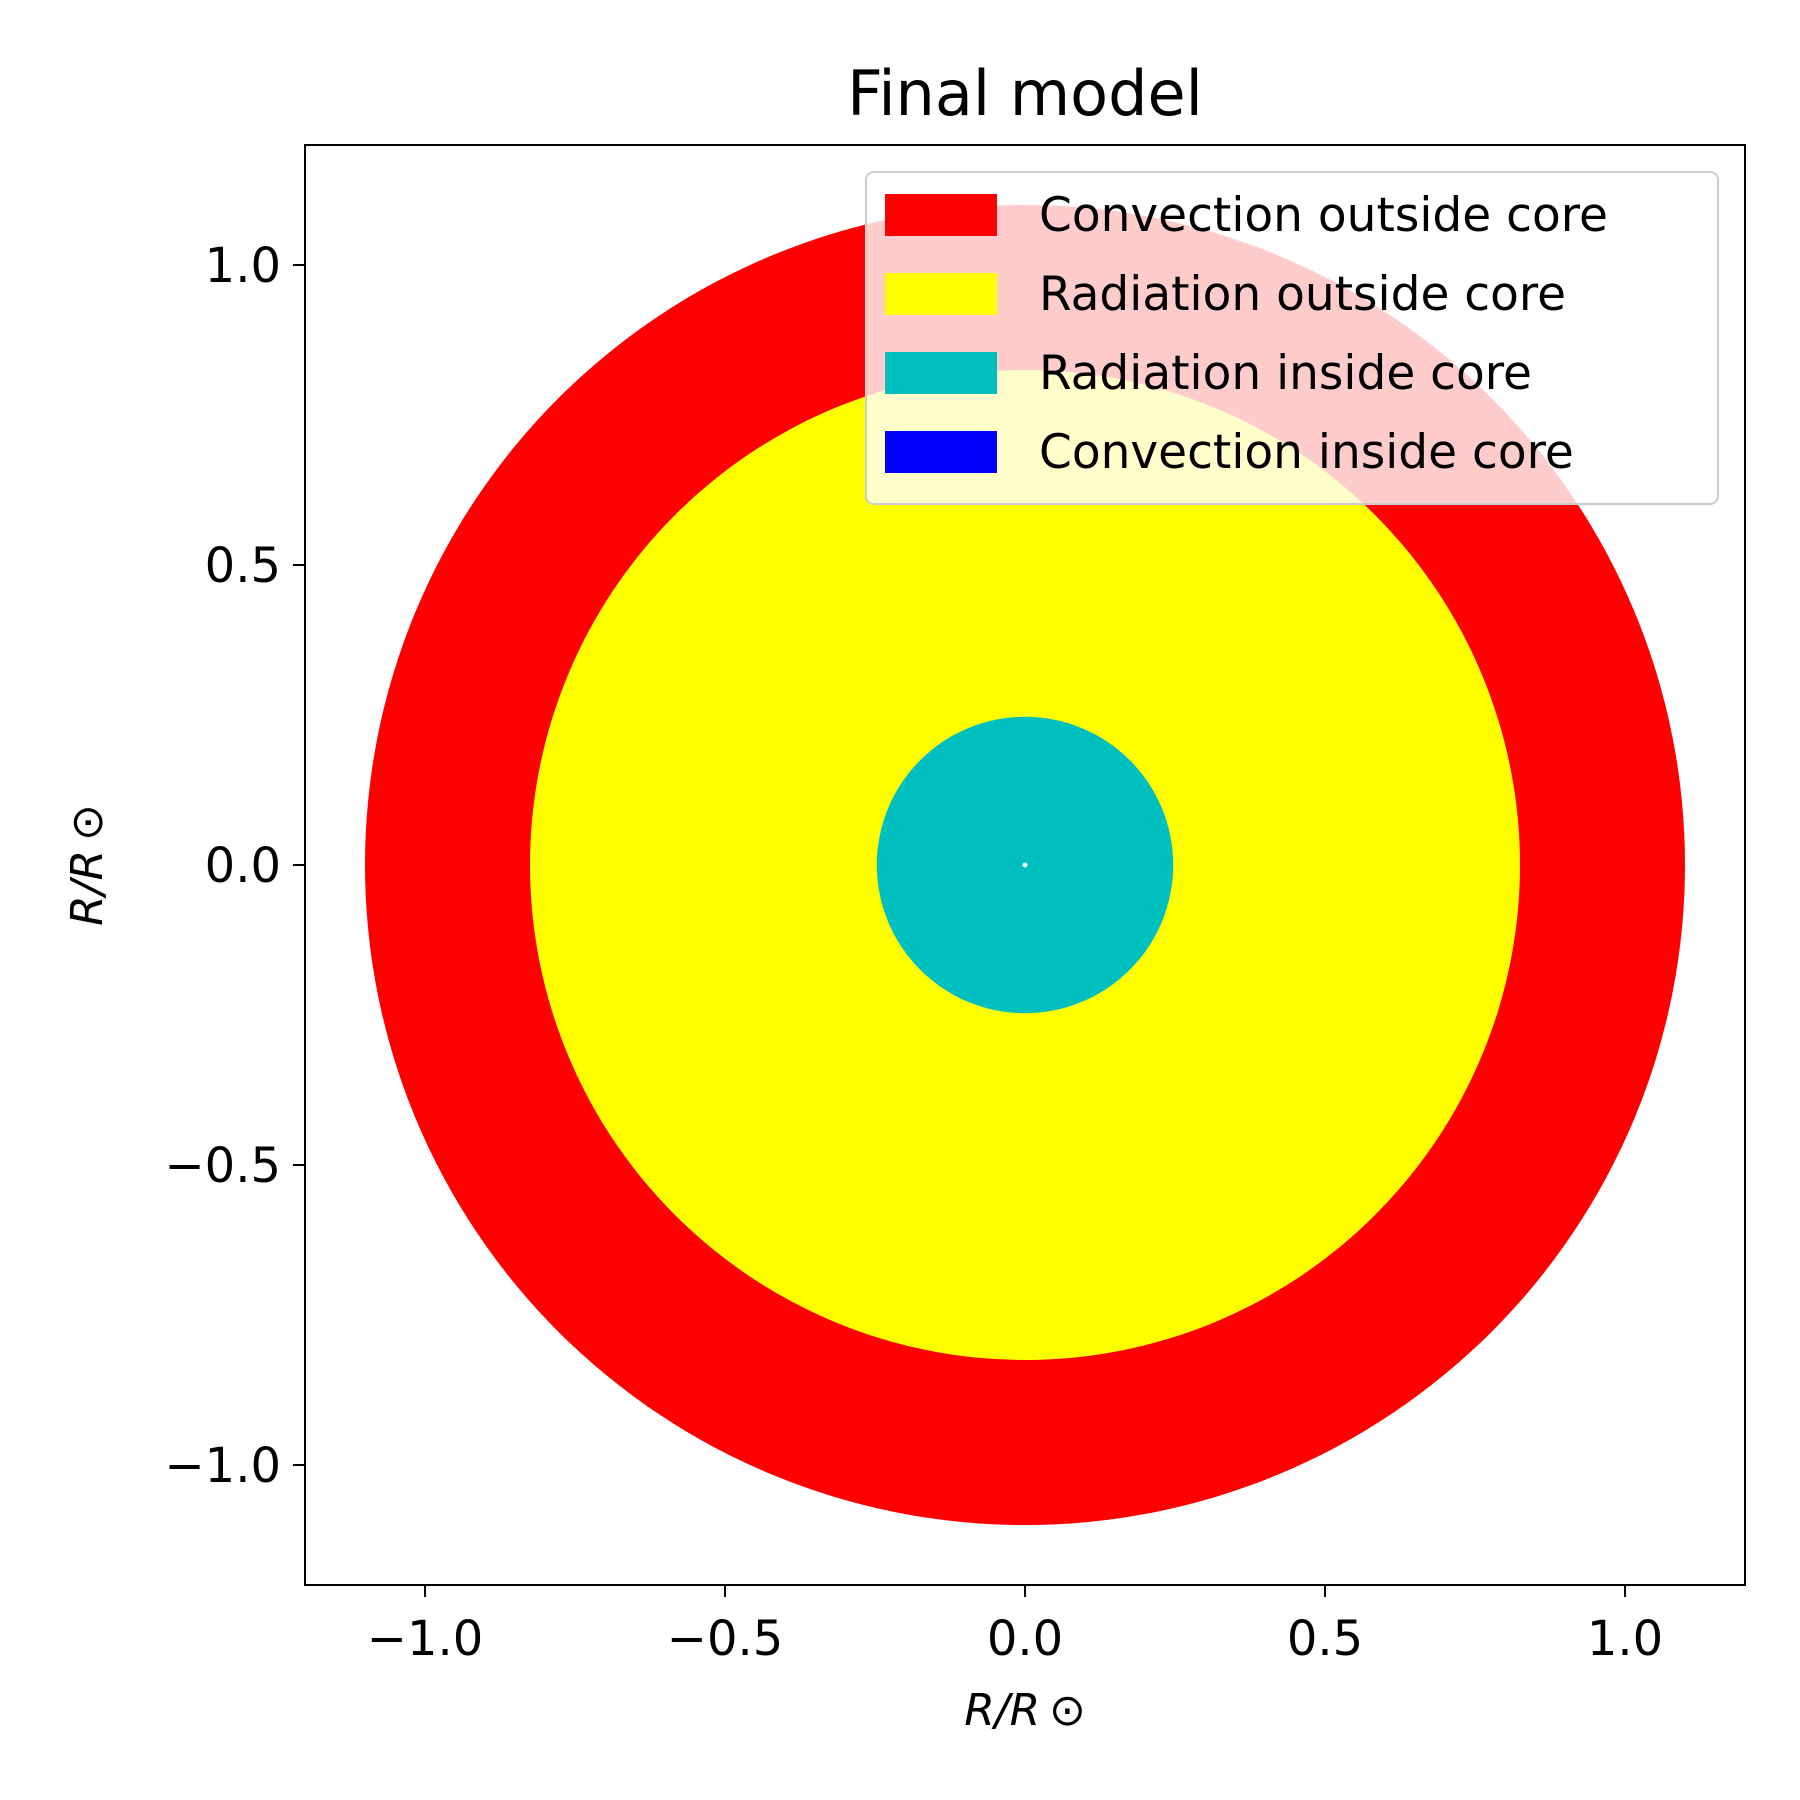  Describe the element at coordinates (1625, 1639) in the screenshot. I see `x-tick-label: 1.0` at that location.